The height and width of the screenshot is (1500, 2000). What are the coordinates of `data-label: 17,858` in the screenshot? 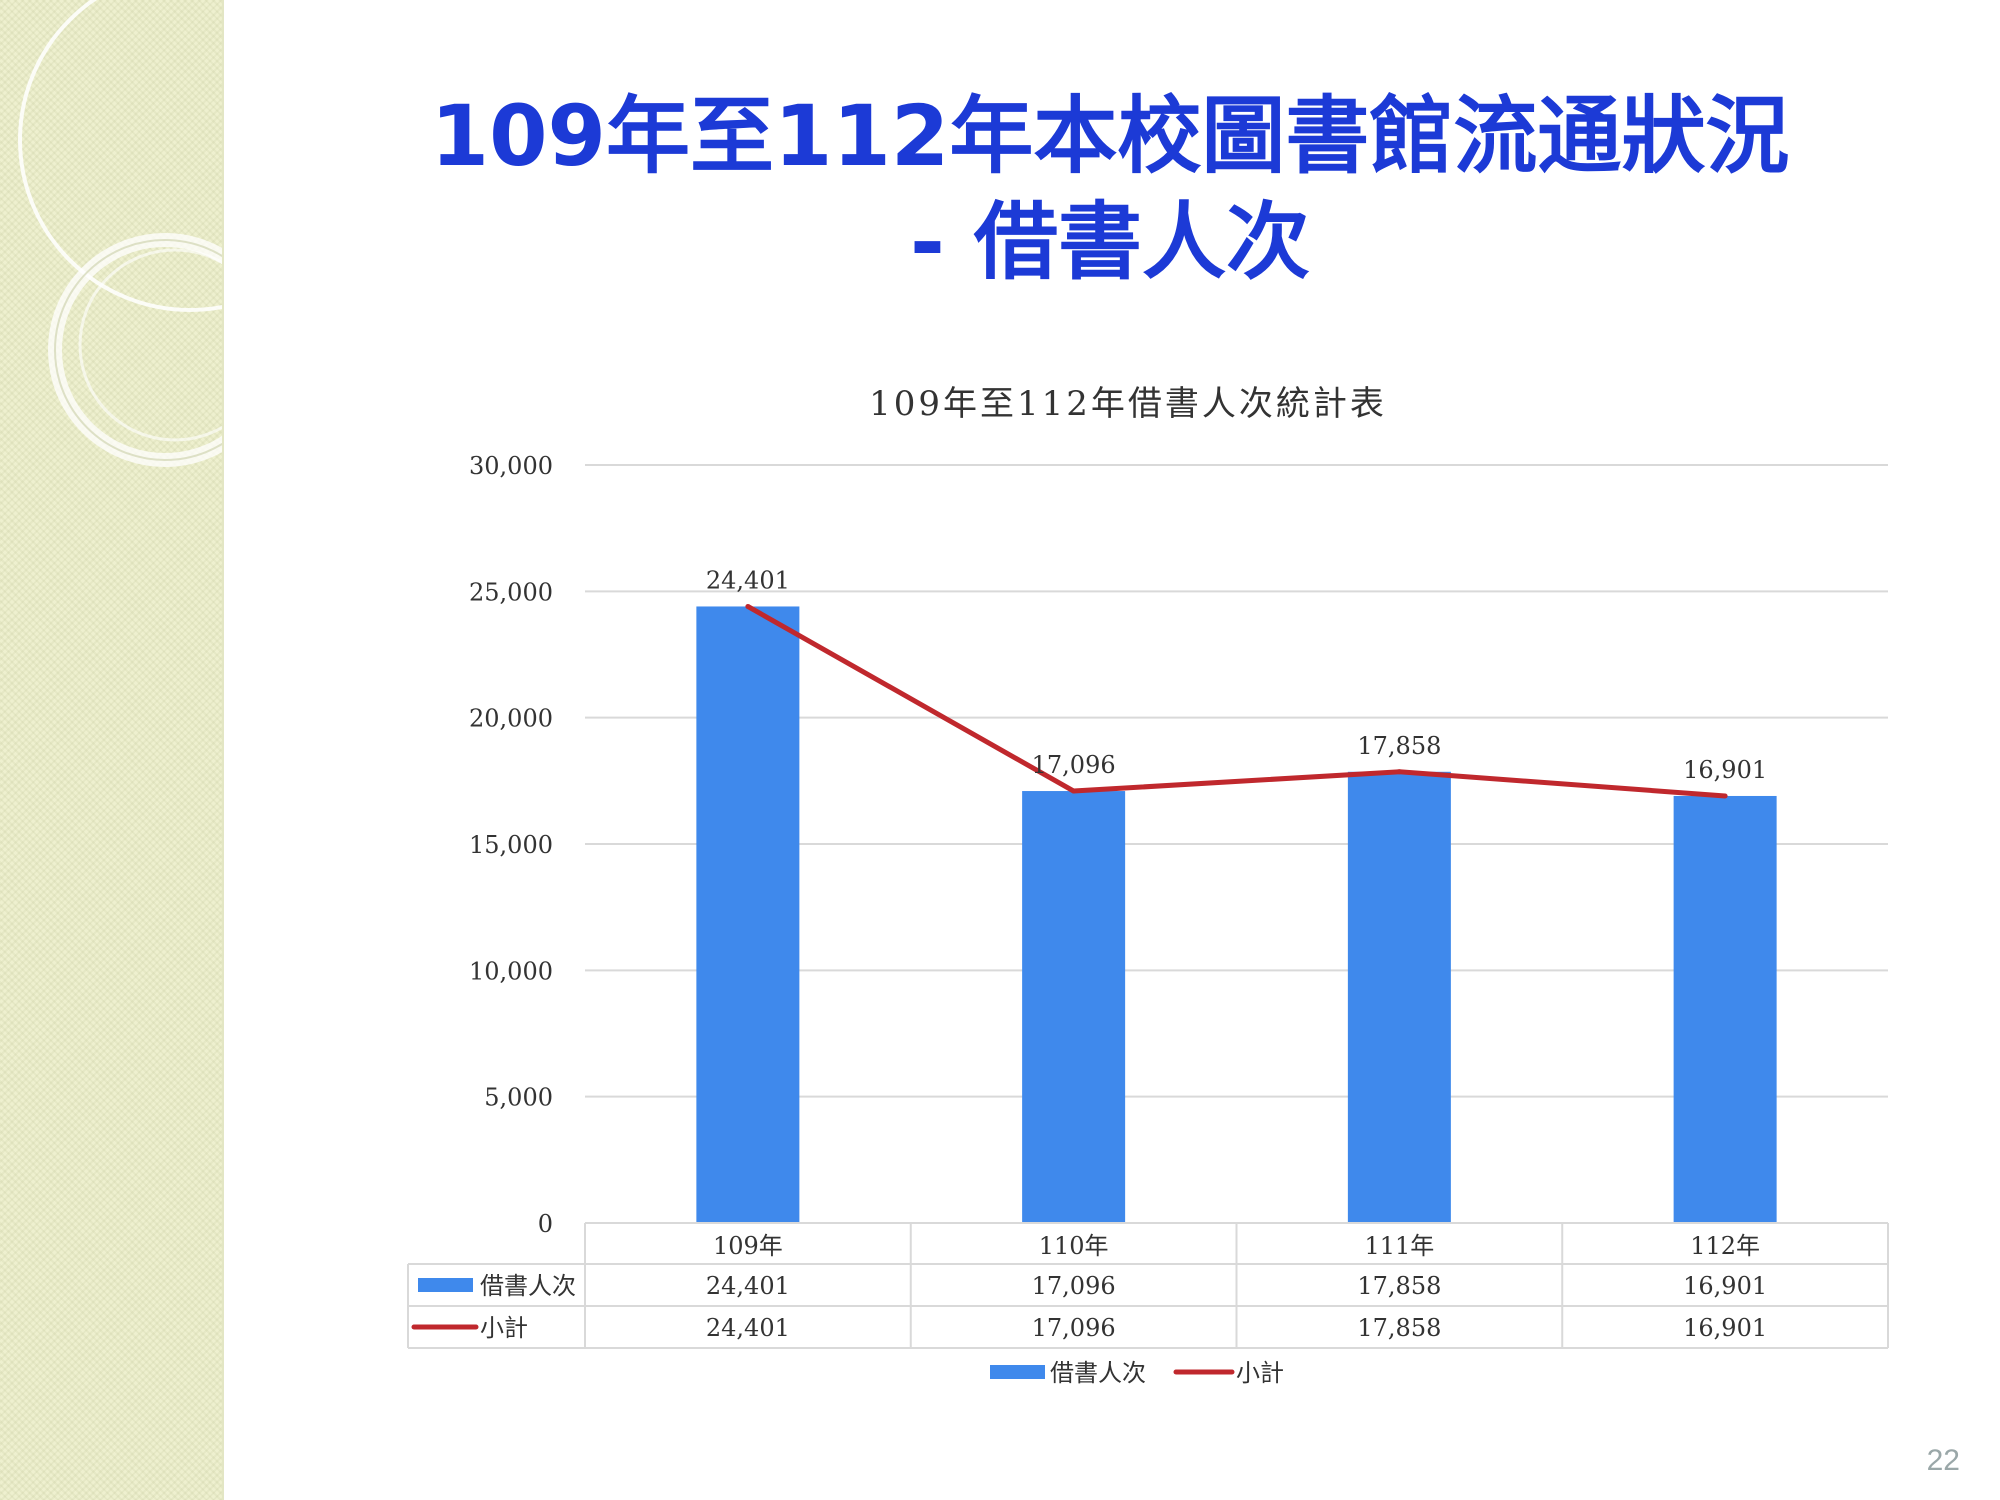 It's located at (1399, 746).